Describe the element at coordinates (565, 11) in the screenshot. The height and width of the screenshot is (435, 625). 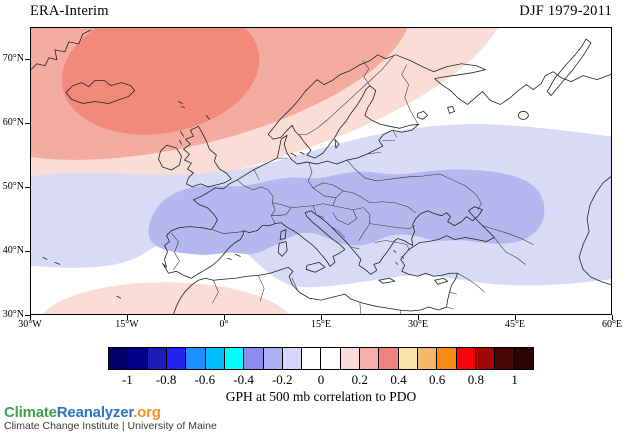
I see `period-title: DJF 1979-2011` at that location.